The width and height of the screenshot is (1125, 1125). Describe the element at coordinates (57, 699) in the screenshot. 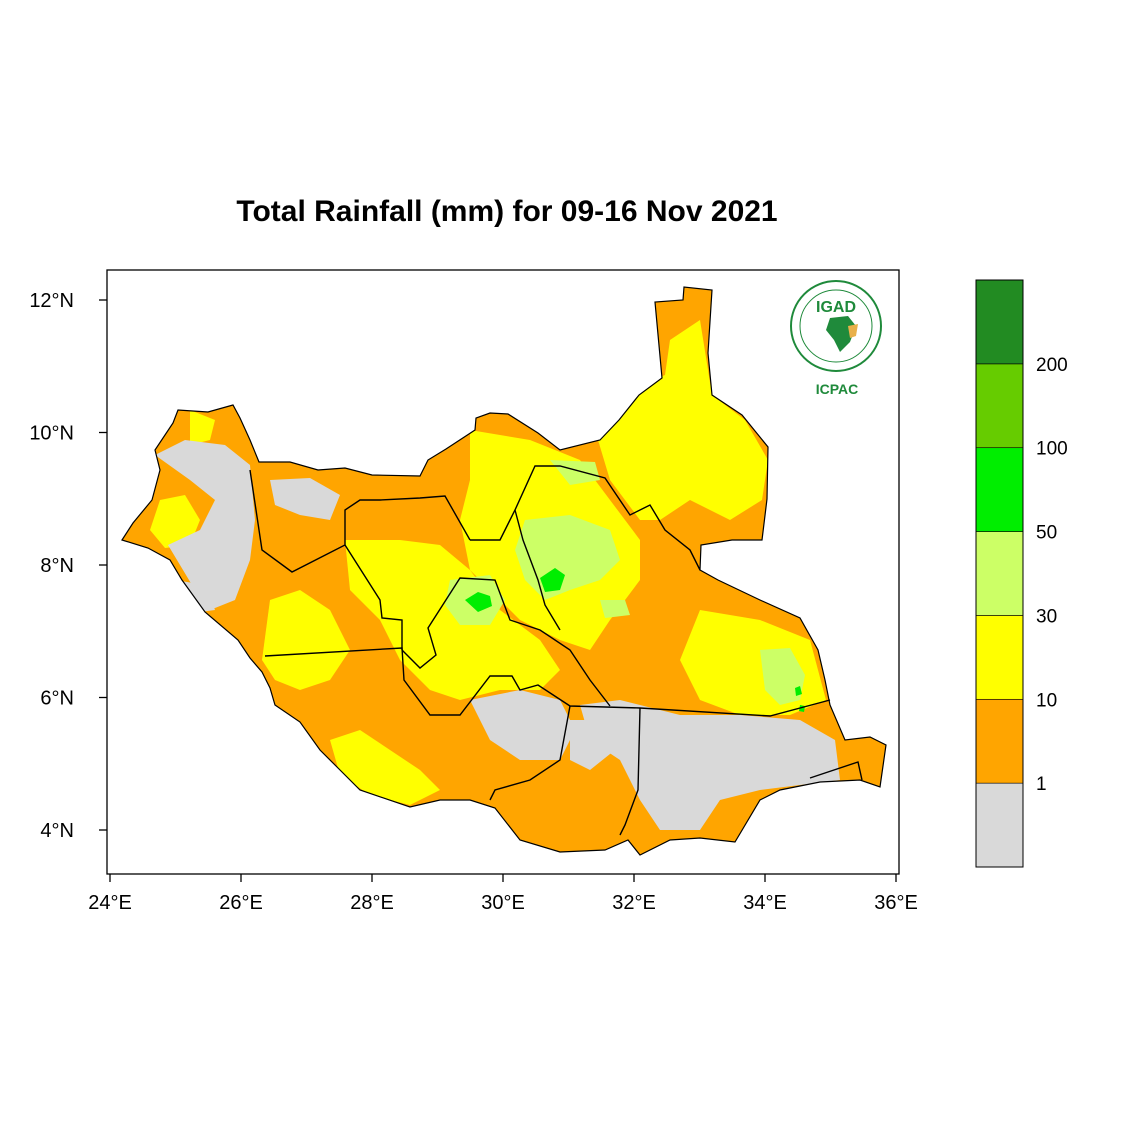

I see `y-tick-label: 6°N` at that location.